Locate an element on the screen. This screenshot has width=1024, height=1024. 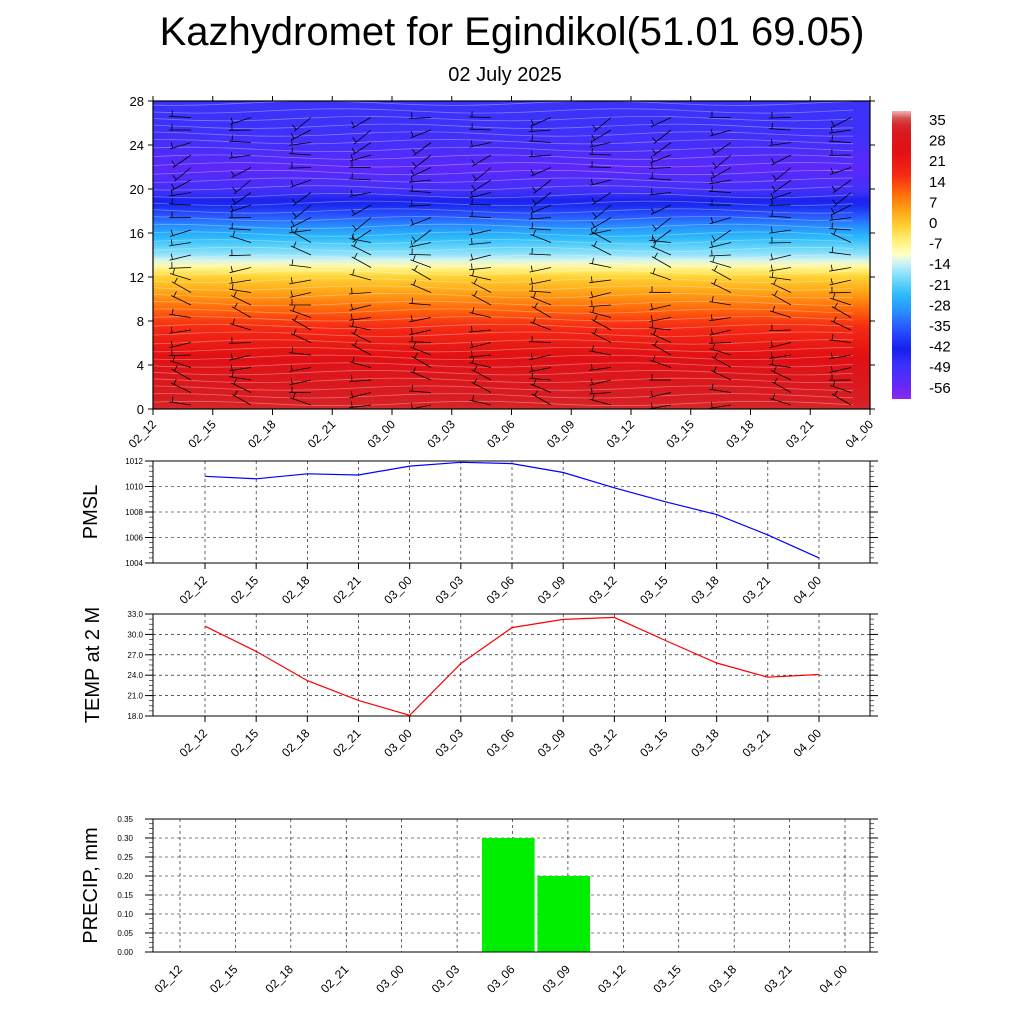
colorbar-label: -42 is located at coordinates (940, 347).